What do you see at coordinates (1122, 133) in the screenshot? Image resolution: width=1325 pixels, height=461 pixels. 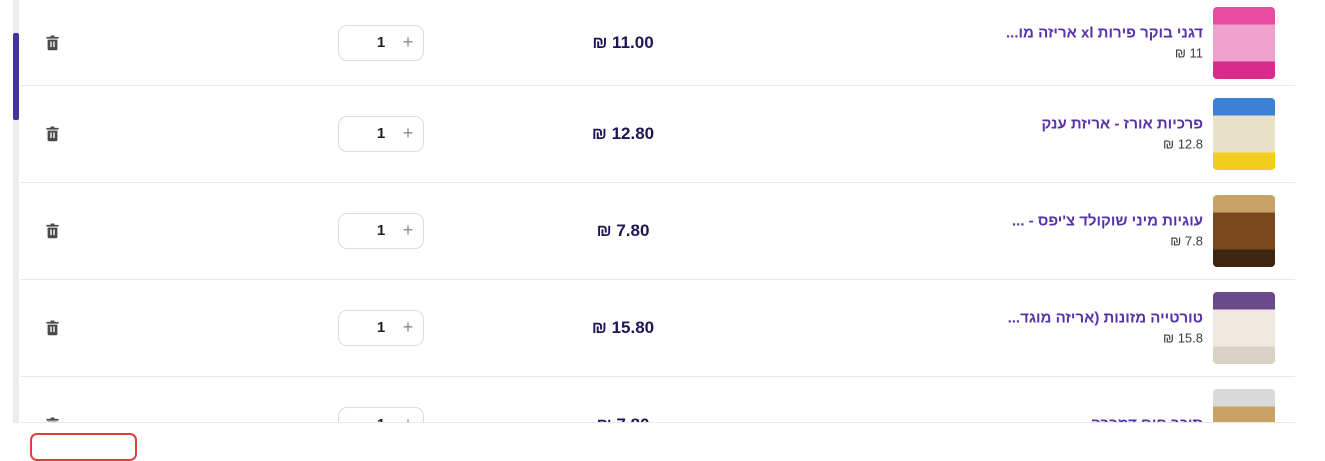 I see `product-info: פרכיות אורז - אריזת ענק ₪ 12.8` at bounding box center [1122, 133].